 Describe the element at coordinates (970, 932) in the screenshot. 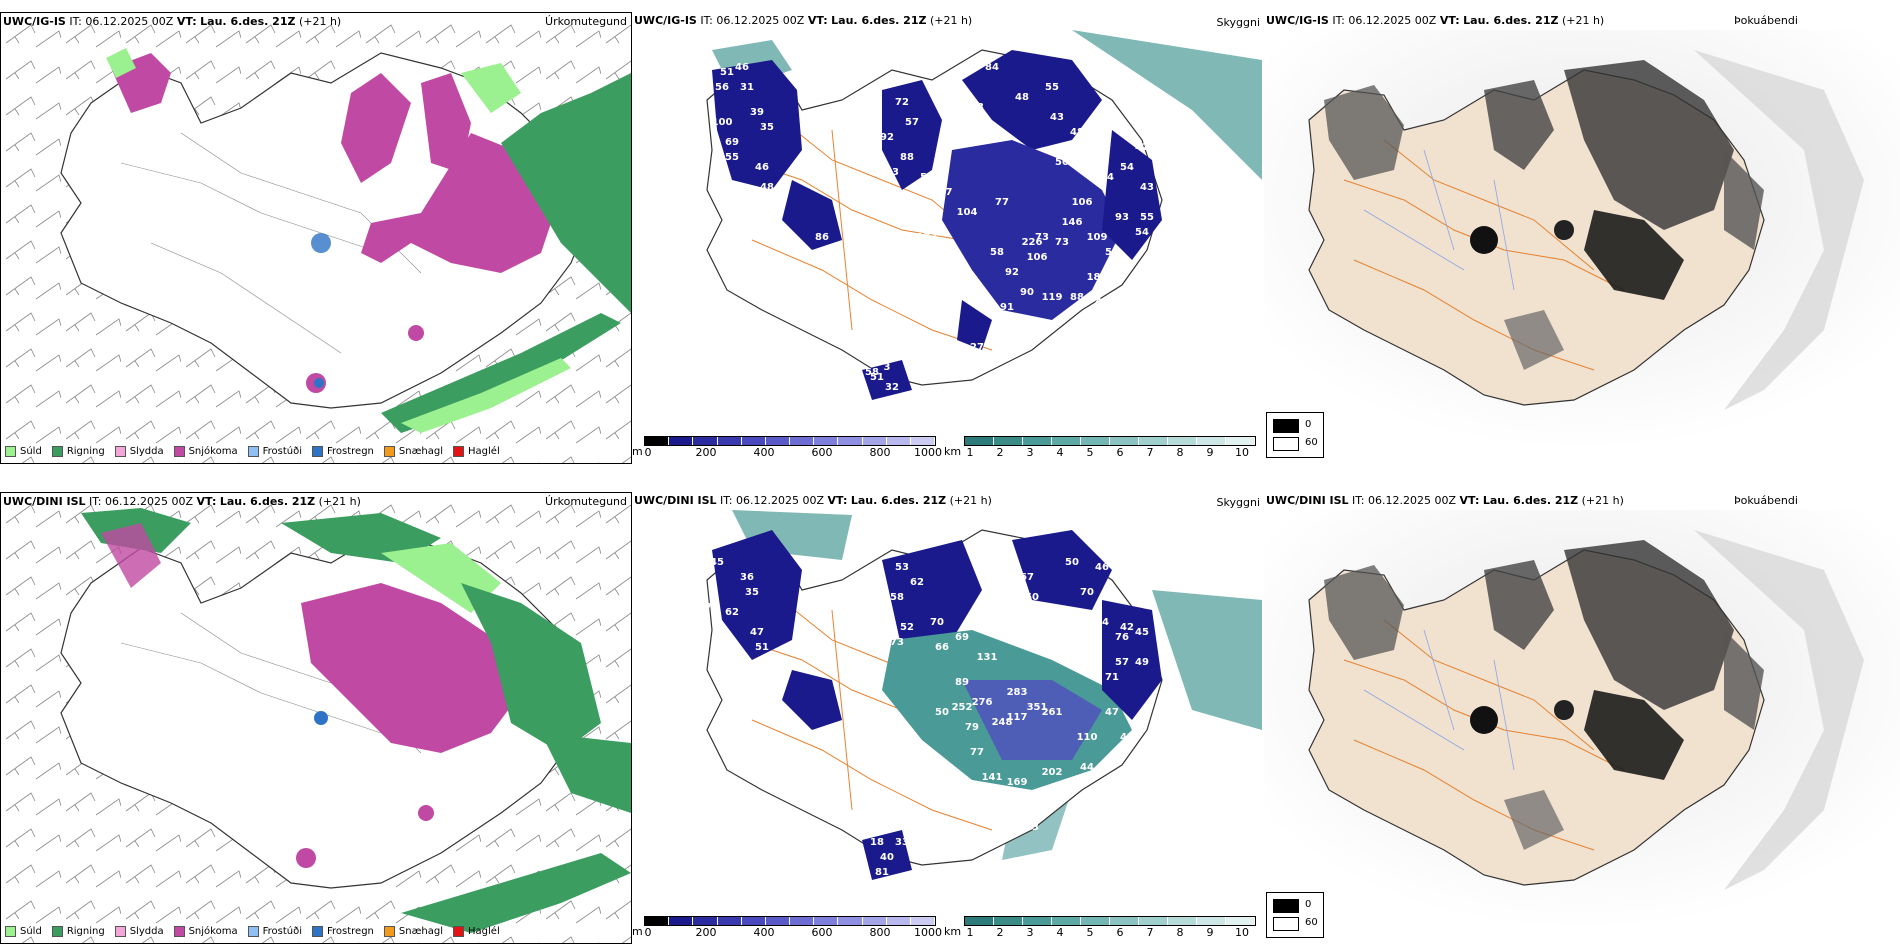

I see `vis-tick: 1` at that location.